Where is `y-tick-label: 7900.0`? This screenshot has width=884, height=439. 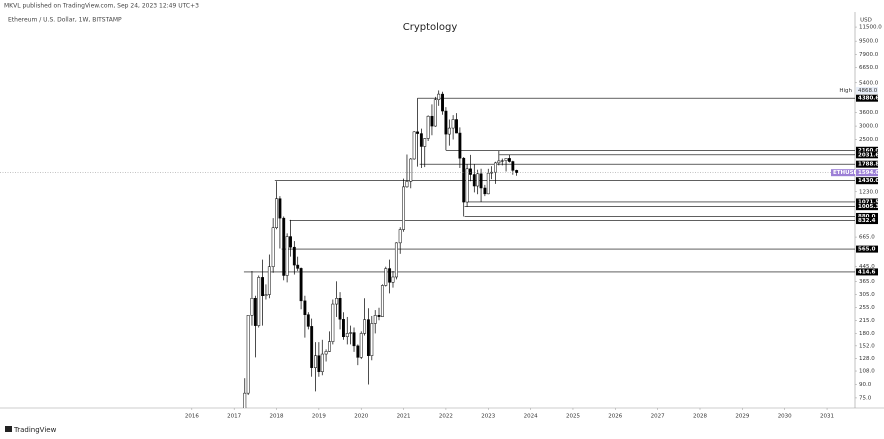 y-tick-label: 7900.0 is located at coordinates (869, 55).